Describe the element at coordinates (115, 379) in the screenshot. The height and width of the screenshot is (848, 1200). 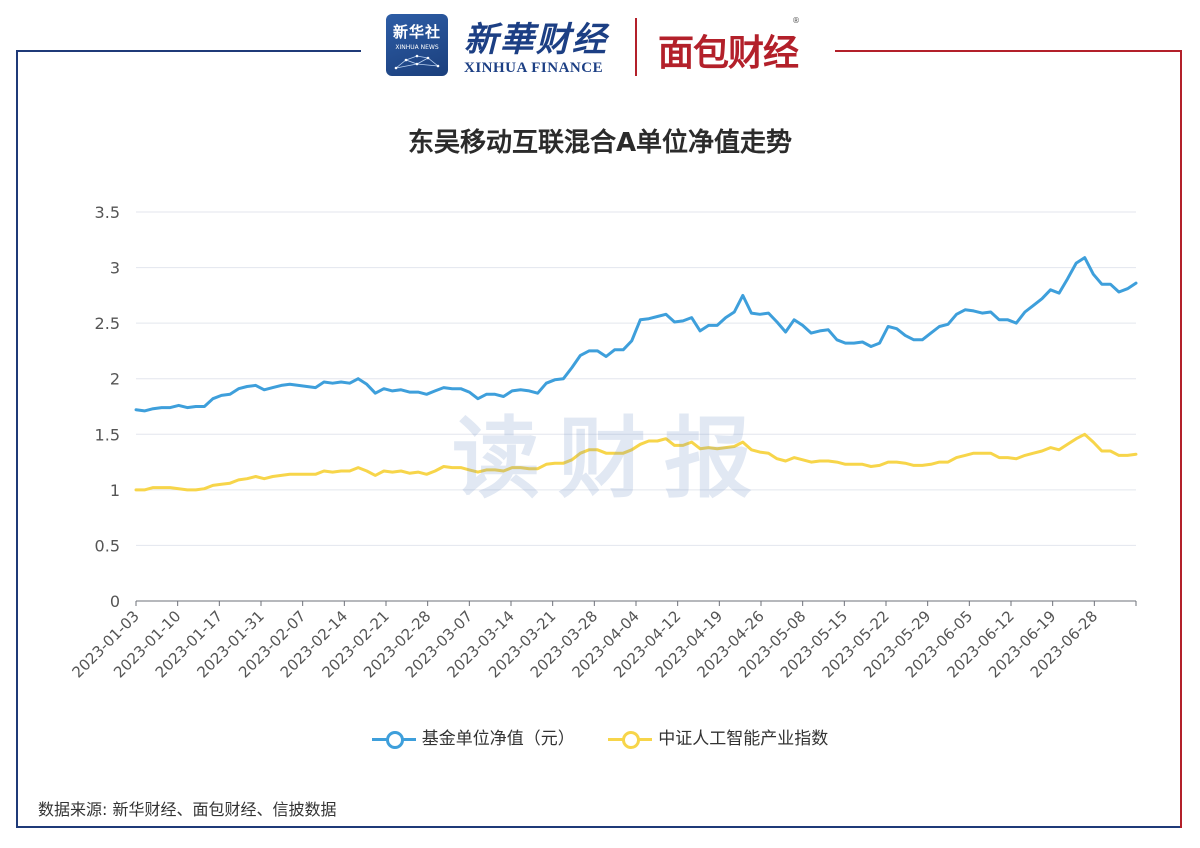
I see `y-tick-label: 2` at that location.